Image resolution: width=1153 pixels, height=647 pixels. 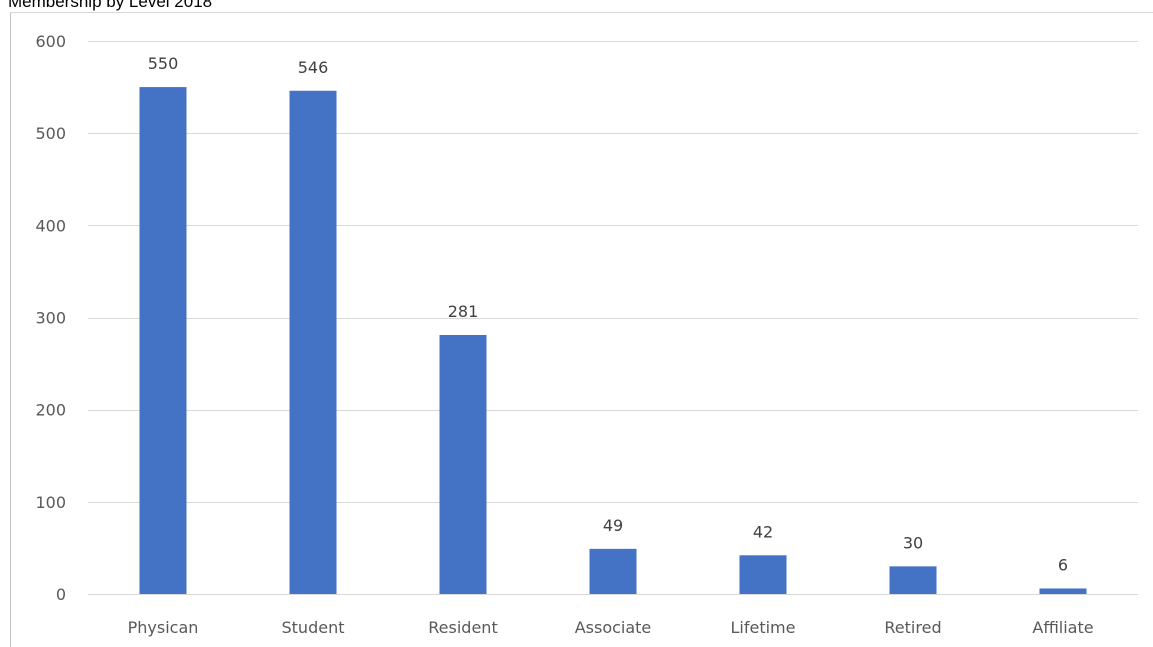 What do you see at coordinates (50, 133) in the screenshot?
I see `y-tick-label: 500` at bounding box center [50, 133].